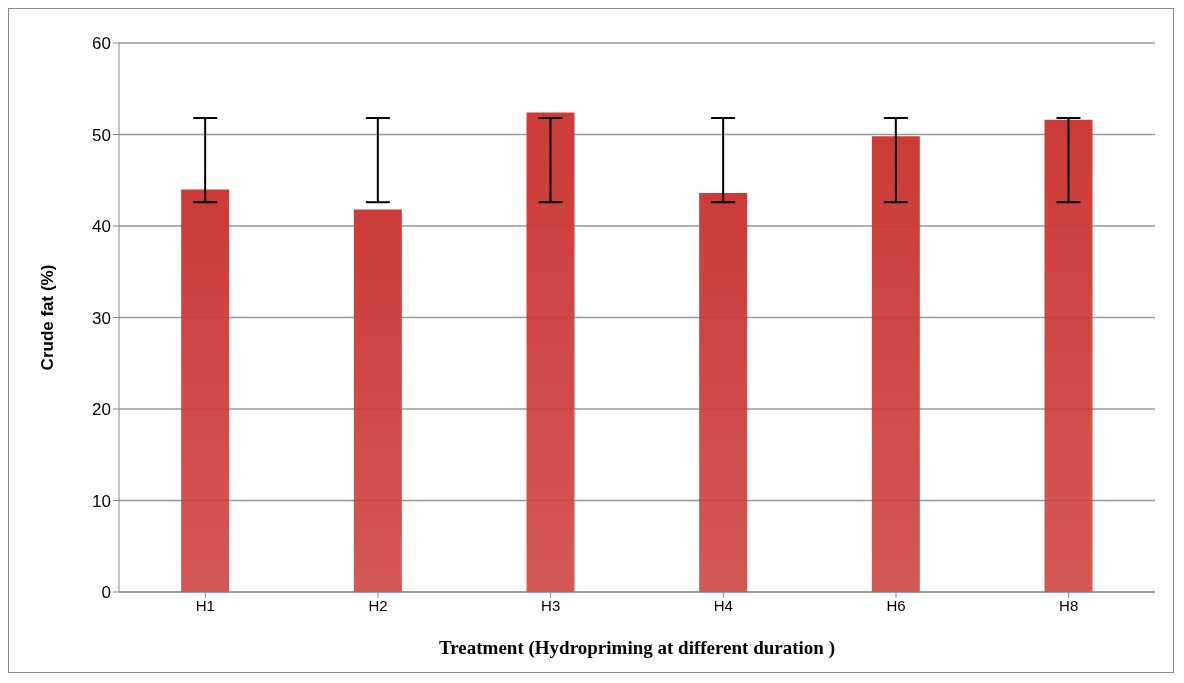 The height and width of the screenshot is (683, 1184). I want to click on x-tick-label: H8, so click(1069, 605).